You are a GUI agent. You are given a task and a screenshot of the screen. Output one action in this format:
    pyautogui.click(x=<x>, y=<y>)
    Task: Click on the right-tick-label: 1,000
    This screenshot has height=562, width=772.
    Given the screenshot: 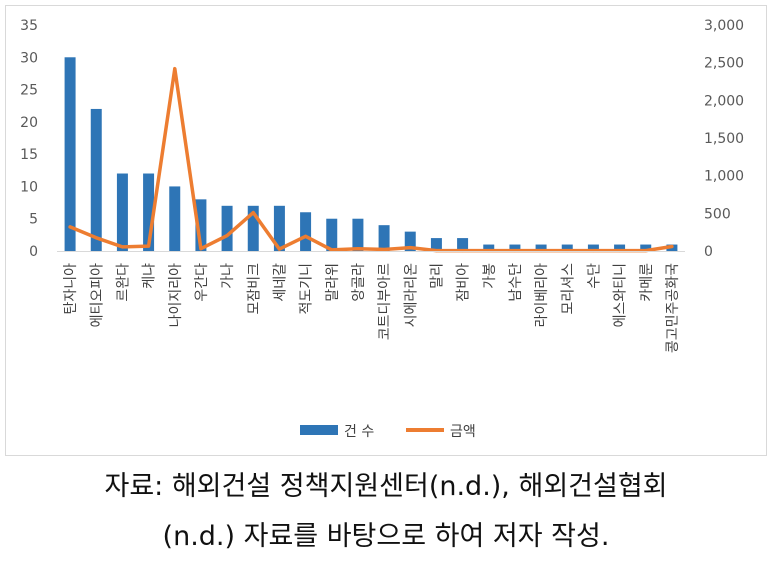 What is the action you would take?
    pyautogui.click(x=724, y=177)
    